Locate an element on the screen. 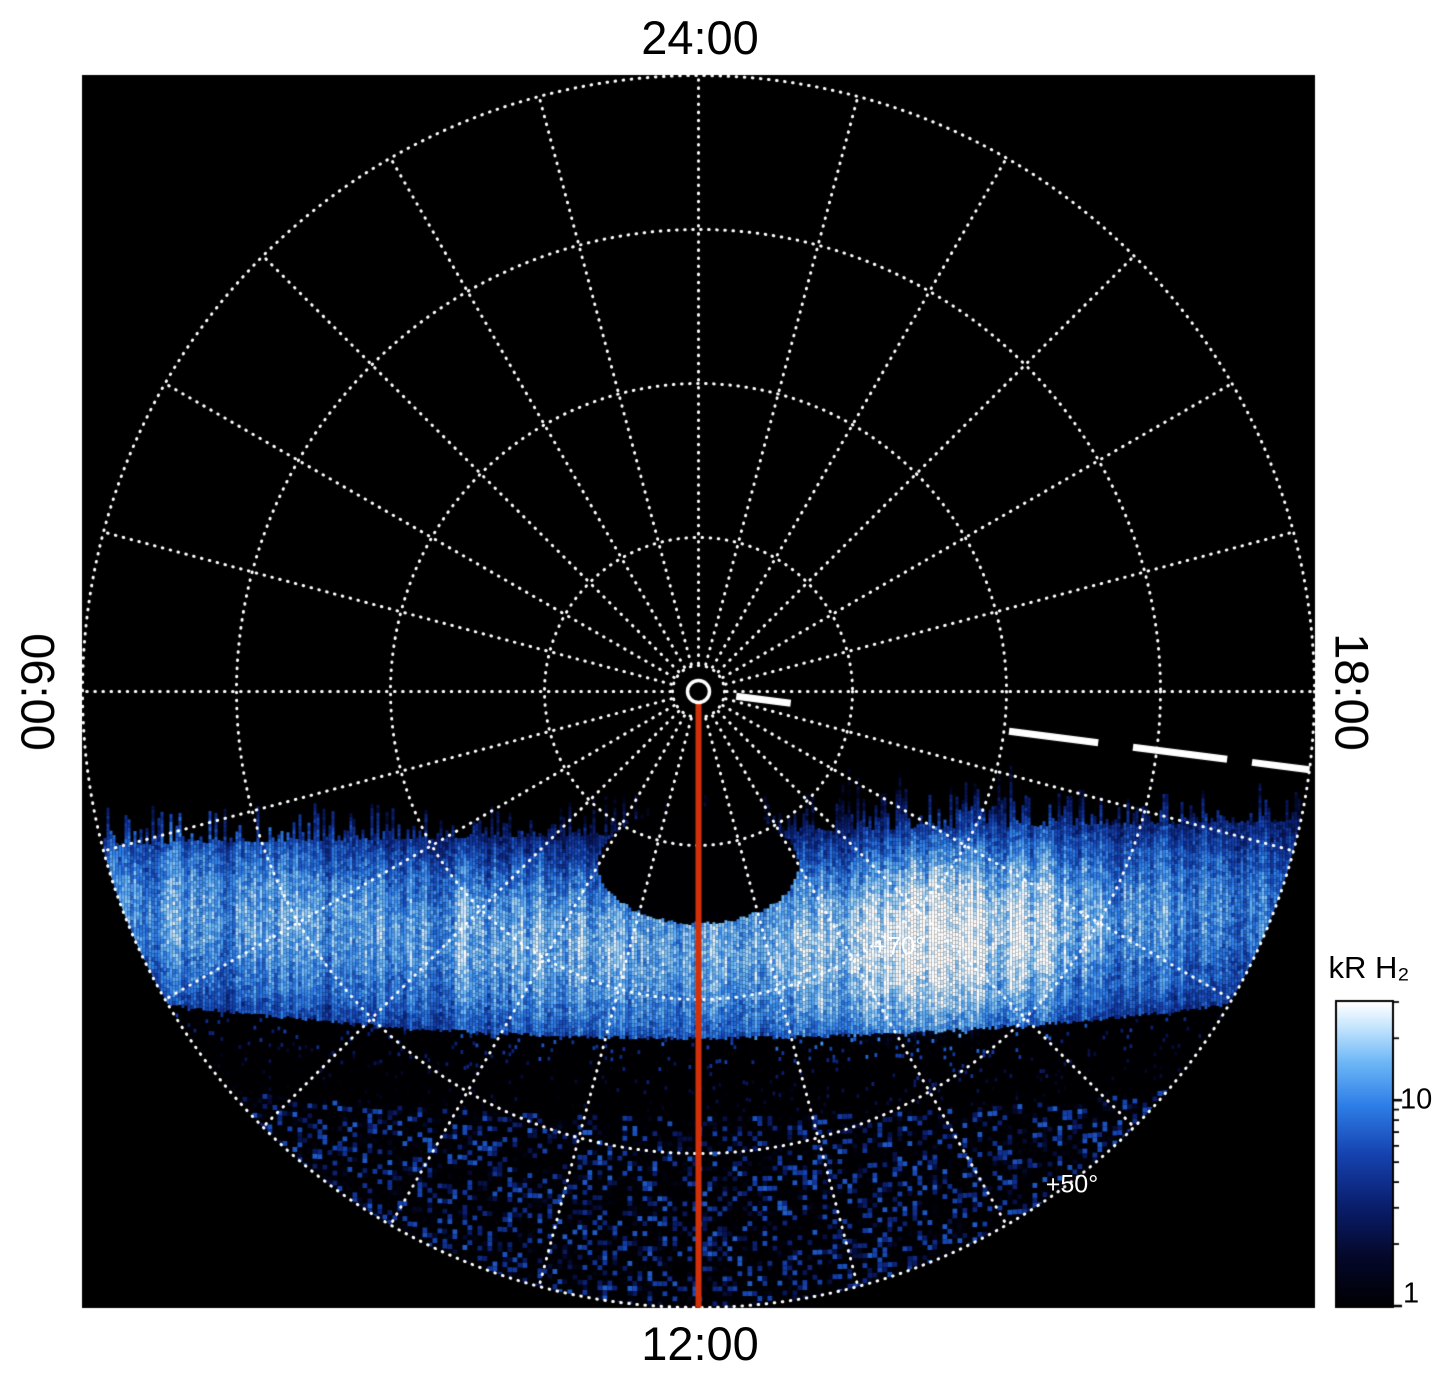 The height and width of the screenshot is (1384, 1447). colorbar-title: kR H₂ is located at coordinates (1369, 967).